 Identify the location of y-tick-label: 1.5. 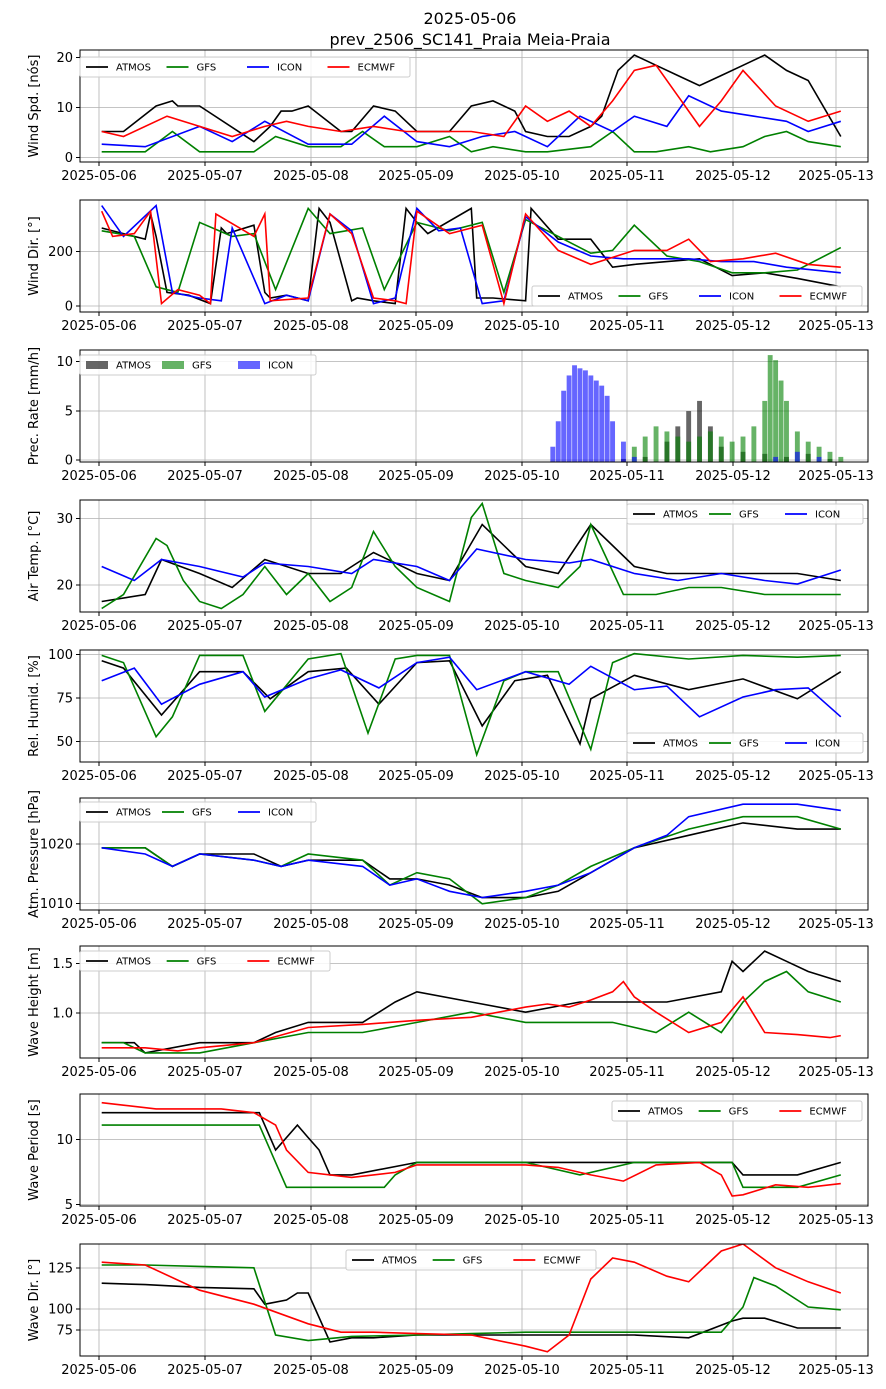
(62, 964).